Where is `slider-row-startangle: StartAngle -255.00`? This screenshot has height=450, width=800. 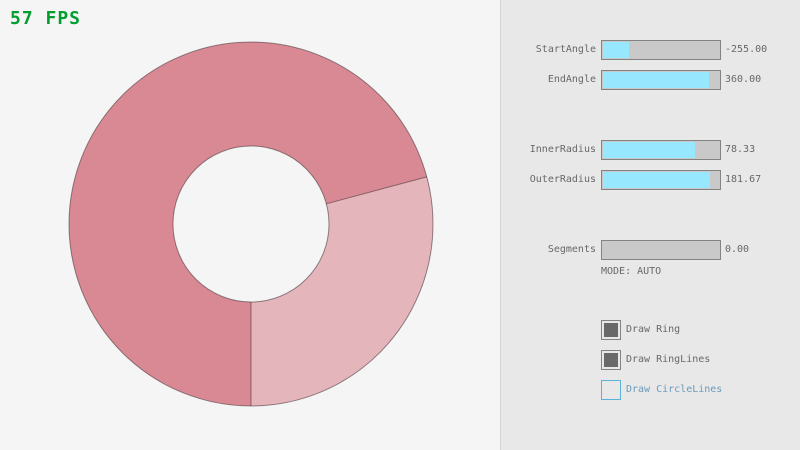 slider-row-startangle: StartAngle -255.00 is located at coordinates (650, 50).